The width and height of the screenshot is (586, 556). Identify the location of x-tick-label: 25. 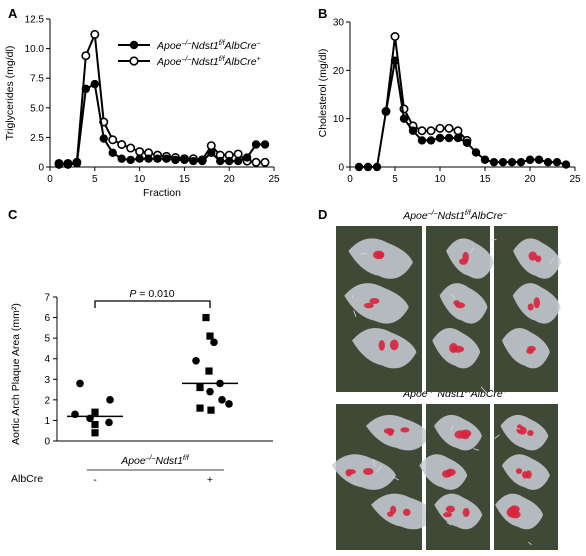
(274, 179).